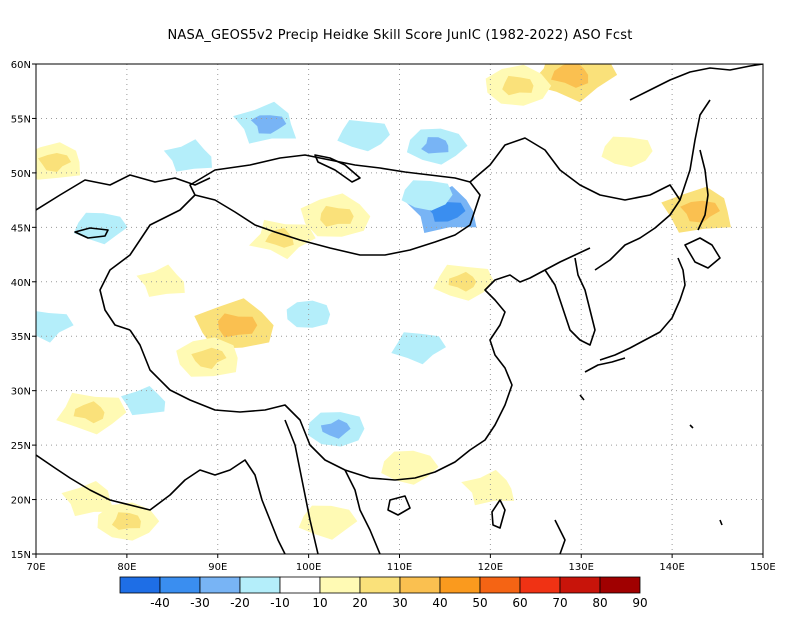 This screenshot has height=618, width=800. I want to click on lat-tick-label: 15N, so click(21, 555).